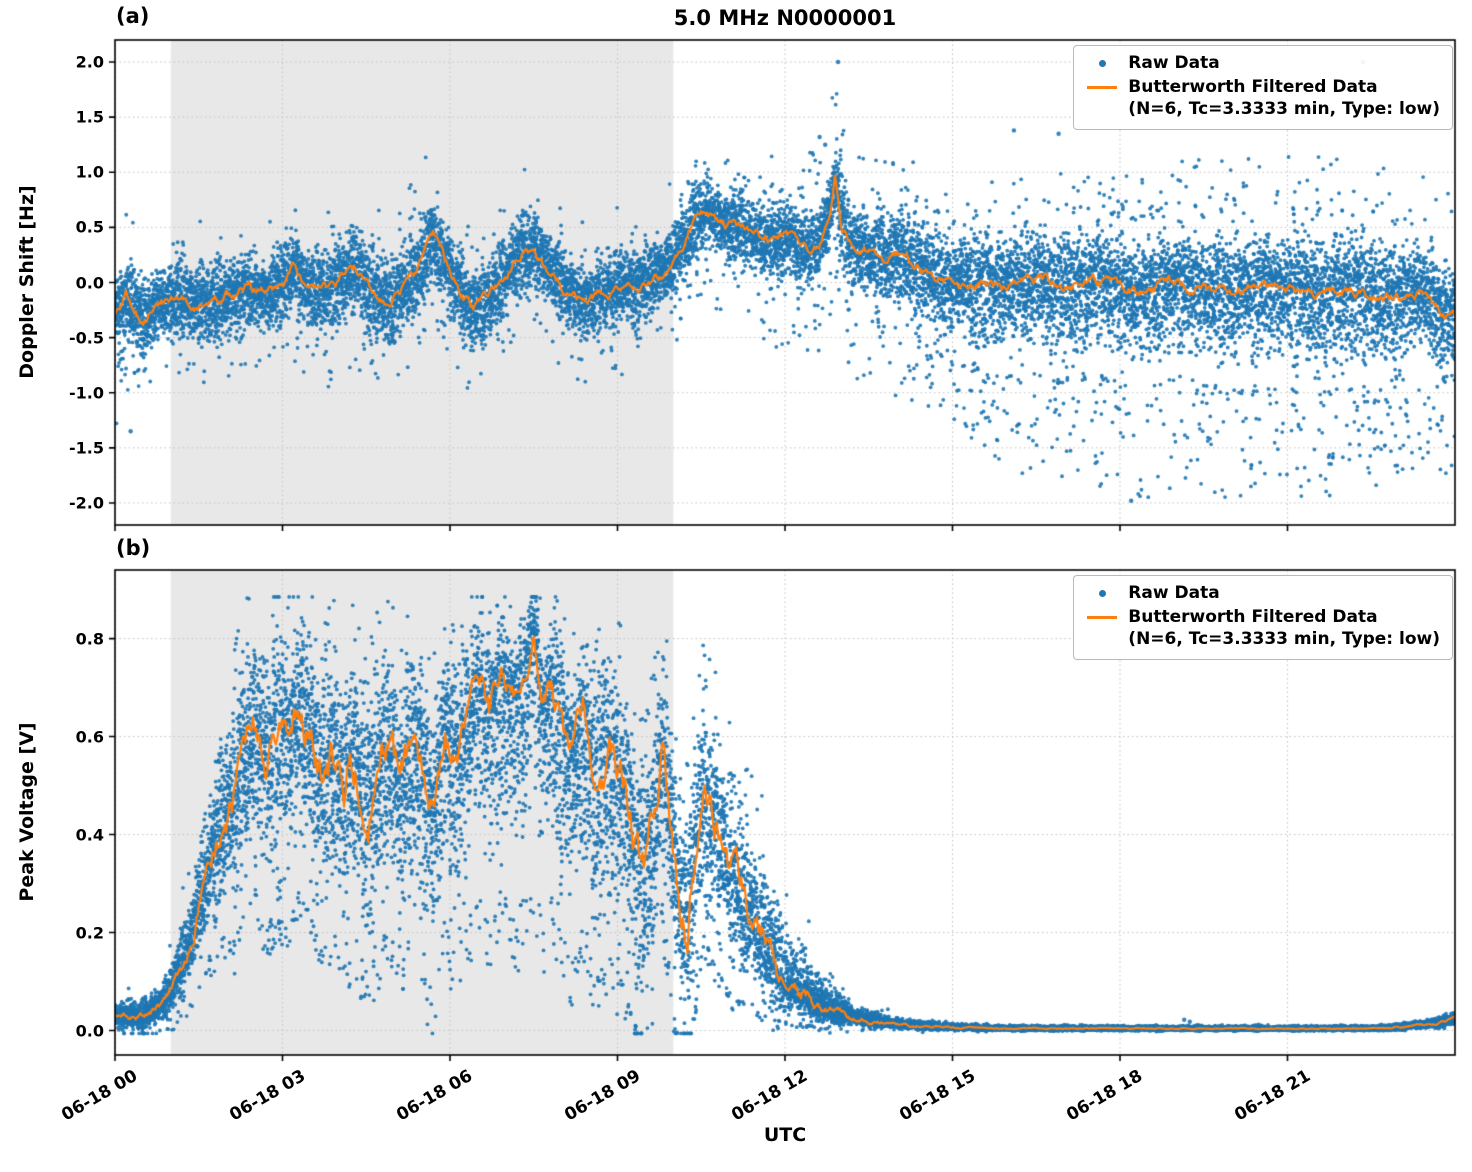  Describe the element at coordinates (86, 503) in the screenshot. I see `y-tick-label: -2.0` at that location.